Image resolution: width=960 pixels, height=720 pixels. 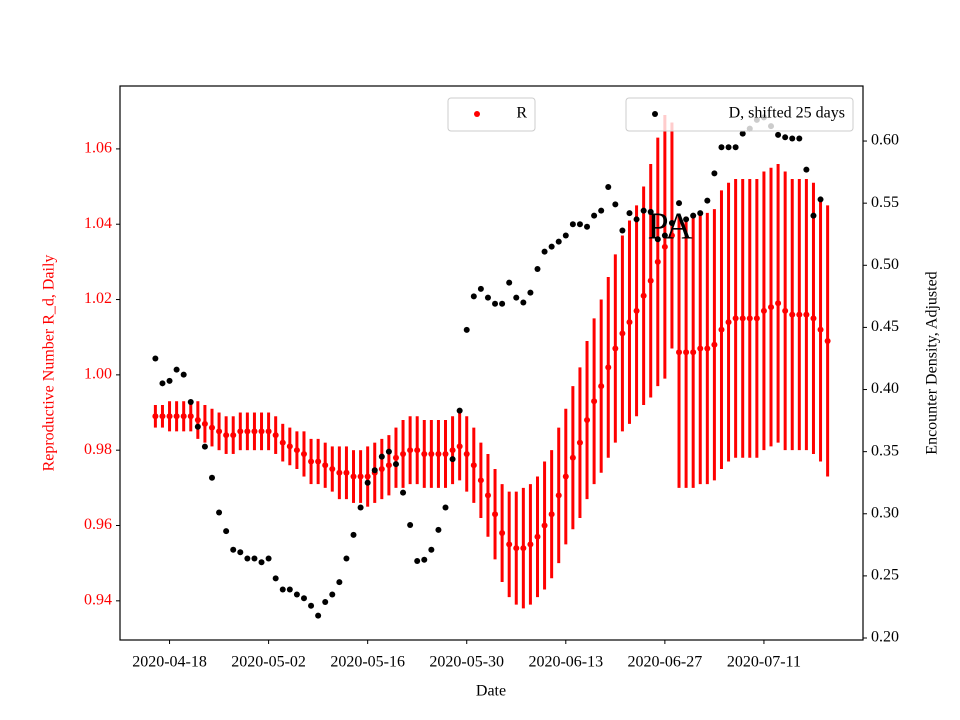 What do you see at coordinates (98, 223) in the screenshot?
I see `y-tick-label: 1.04` at bounding box center [98, 223].